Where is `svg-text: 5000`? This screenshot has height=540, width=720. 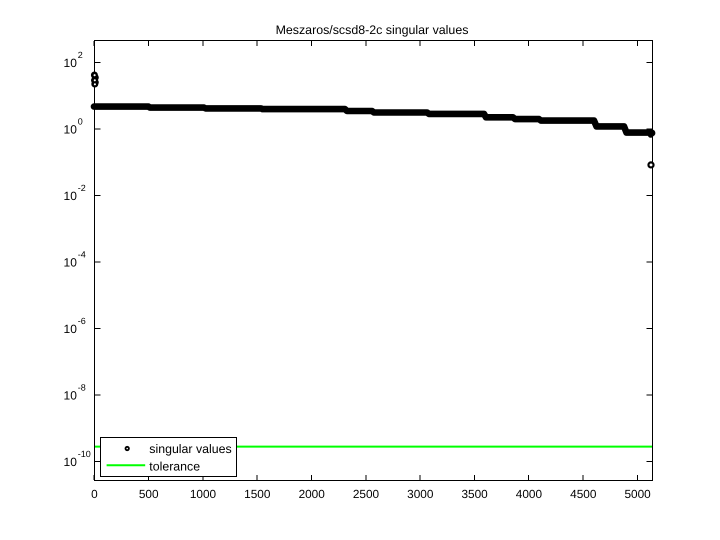 svg-text: 5000 is located at coordinates (637, 494).